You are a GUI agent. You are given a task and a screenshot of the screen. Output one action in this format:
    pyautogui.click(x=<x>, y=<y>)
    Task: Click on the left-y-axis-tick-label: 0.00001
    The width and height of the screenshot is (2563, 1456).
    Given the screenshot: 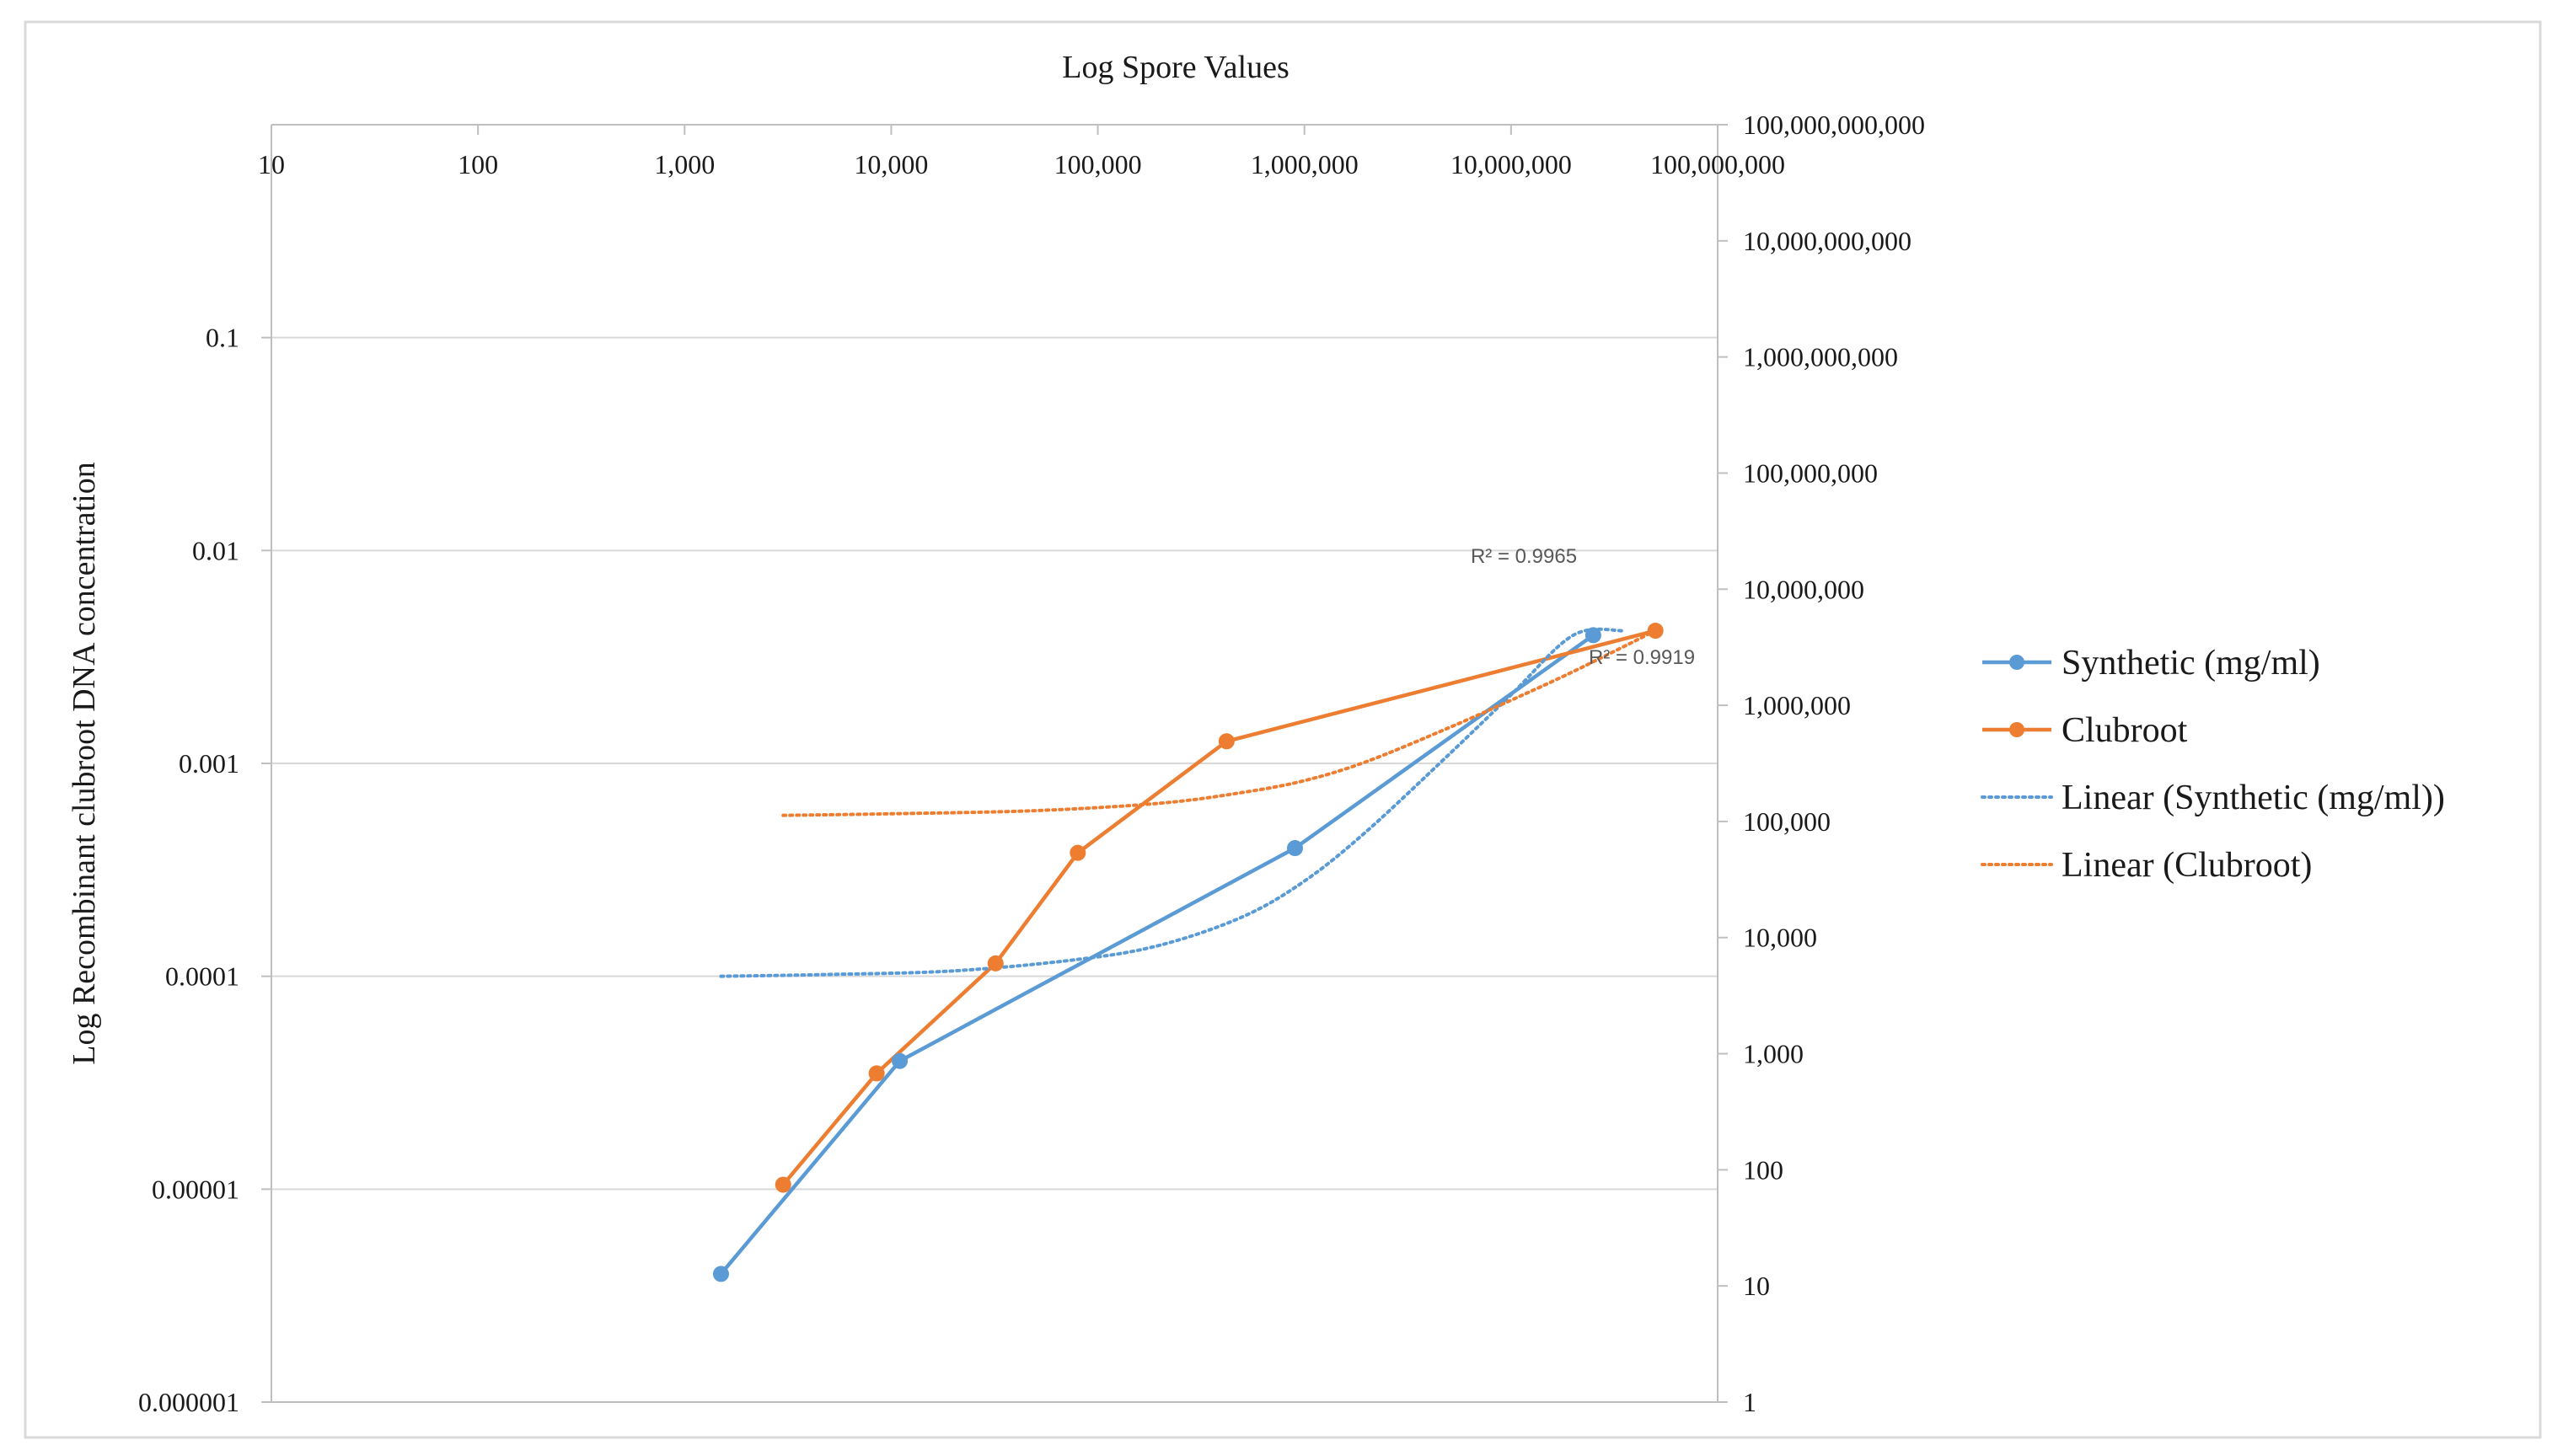 What is the action you would take?
    pyautogui.click(x=195, y=1189)
    